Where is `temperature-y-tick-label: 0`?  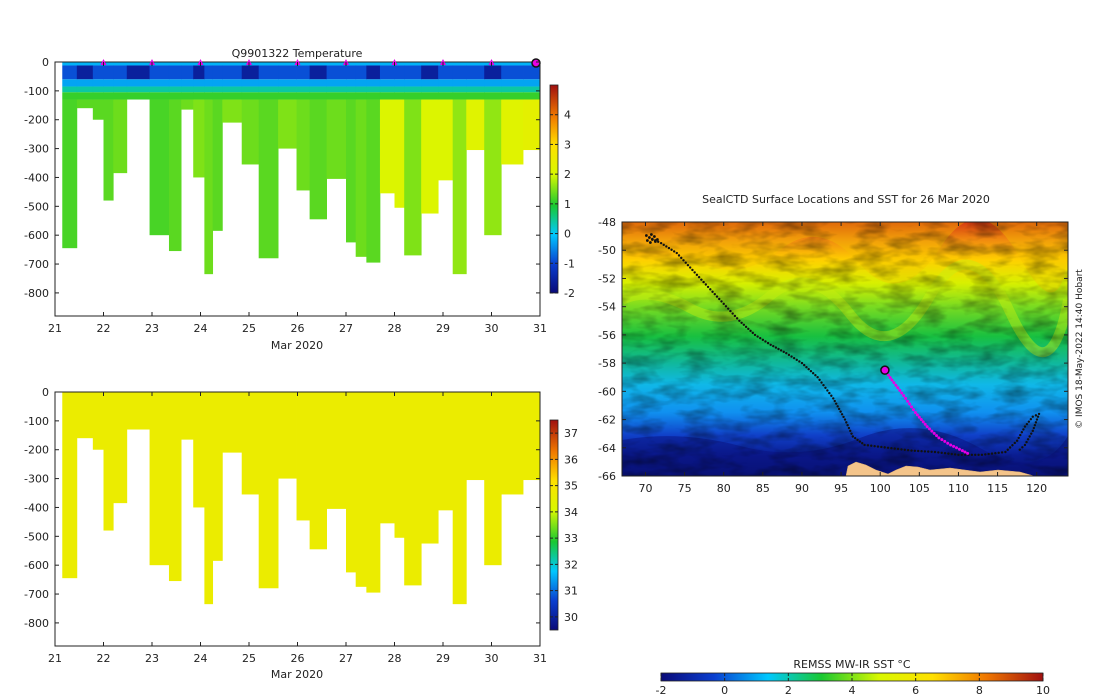
temperature-y-tick-label: 0 is located at coordinates (45, 62).